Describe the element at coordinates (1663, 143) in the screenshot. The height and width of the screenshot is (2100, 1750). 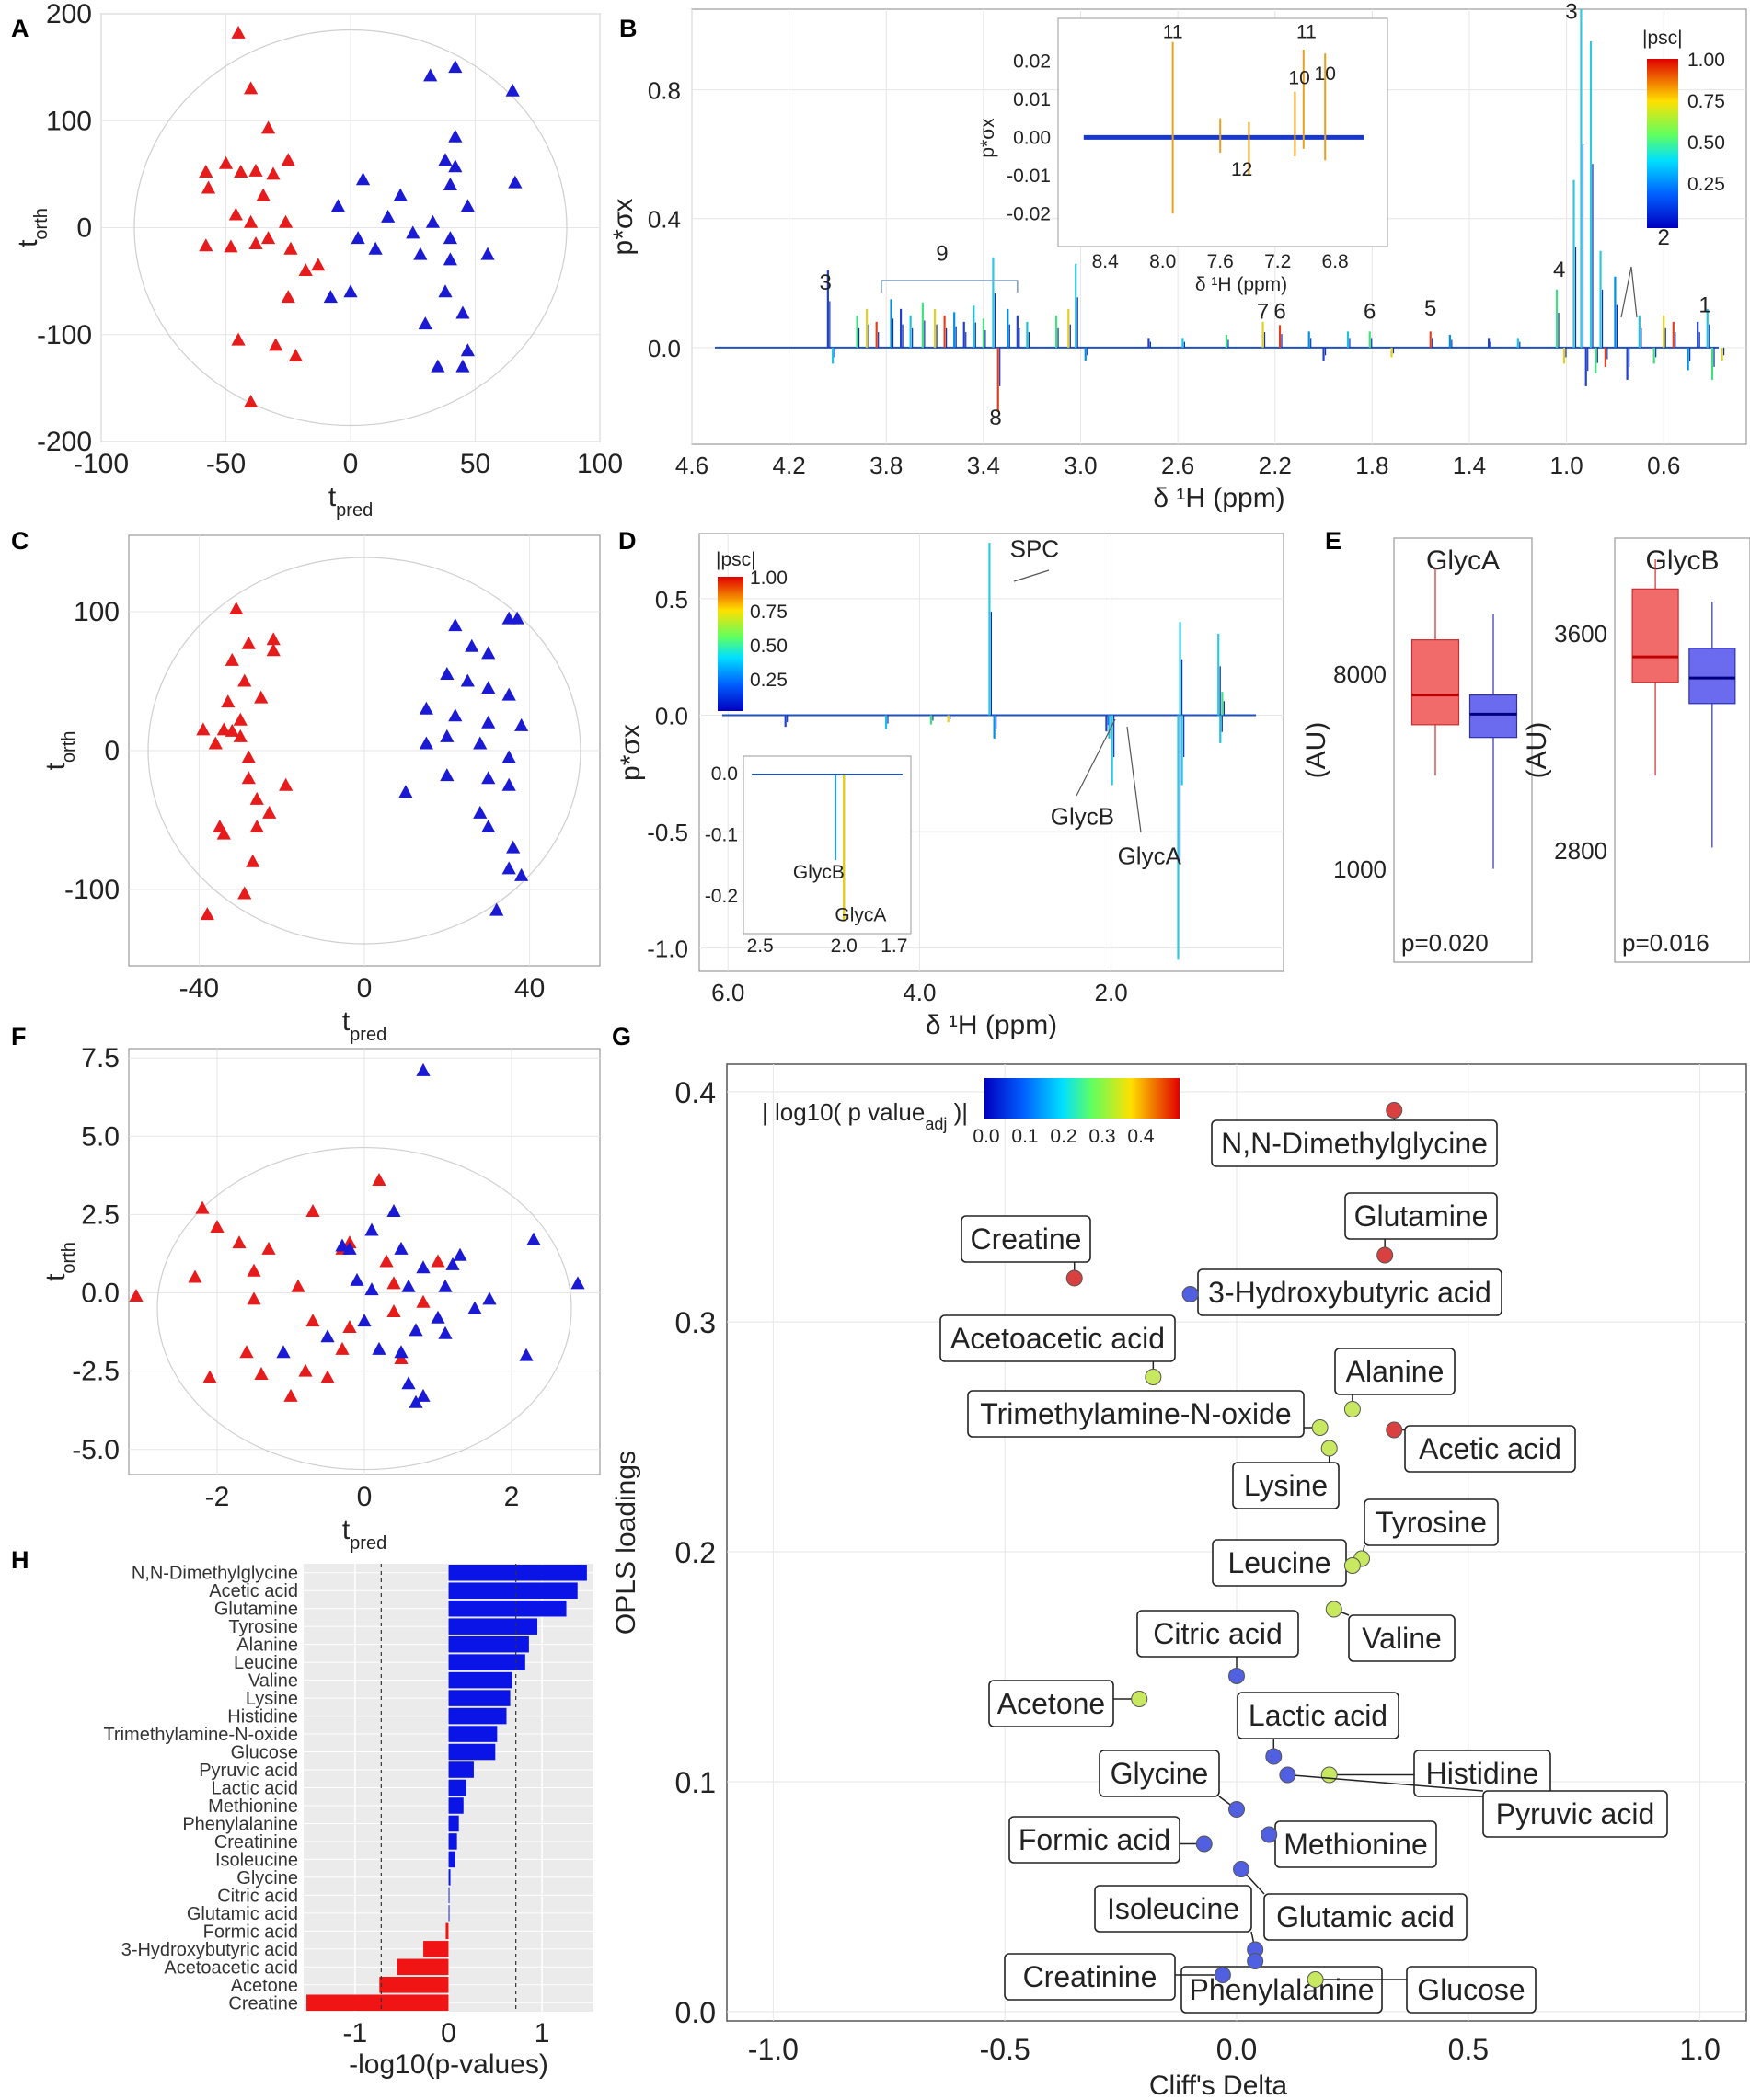
I see `colorbar` at that location.